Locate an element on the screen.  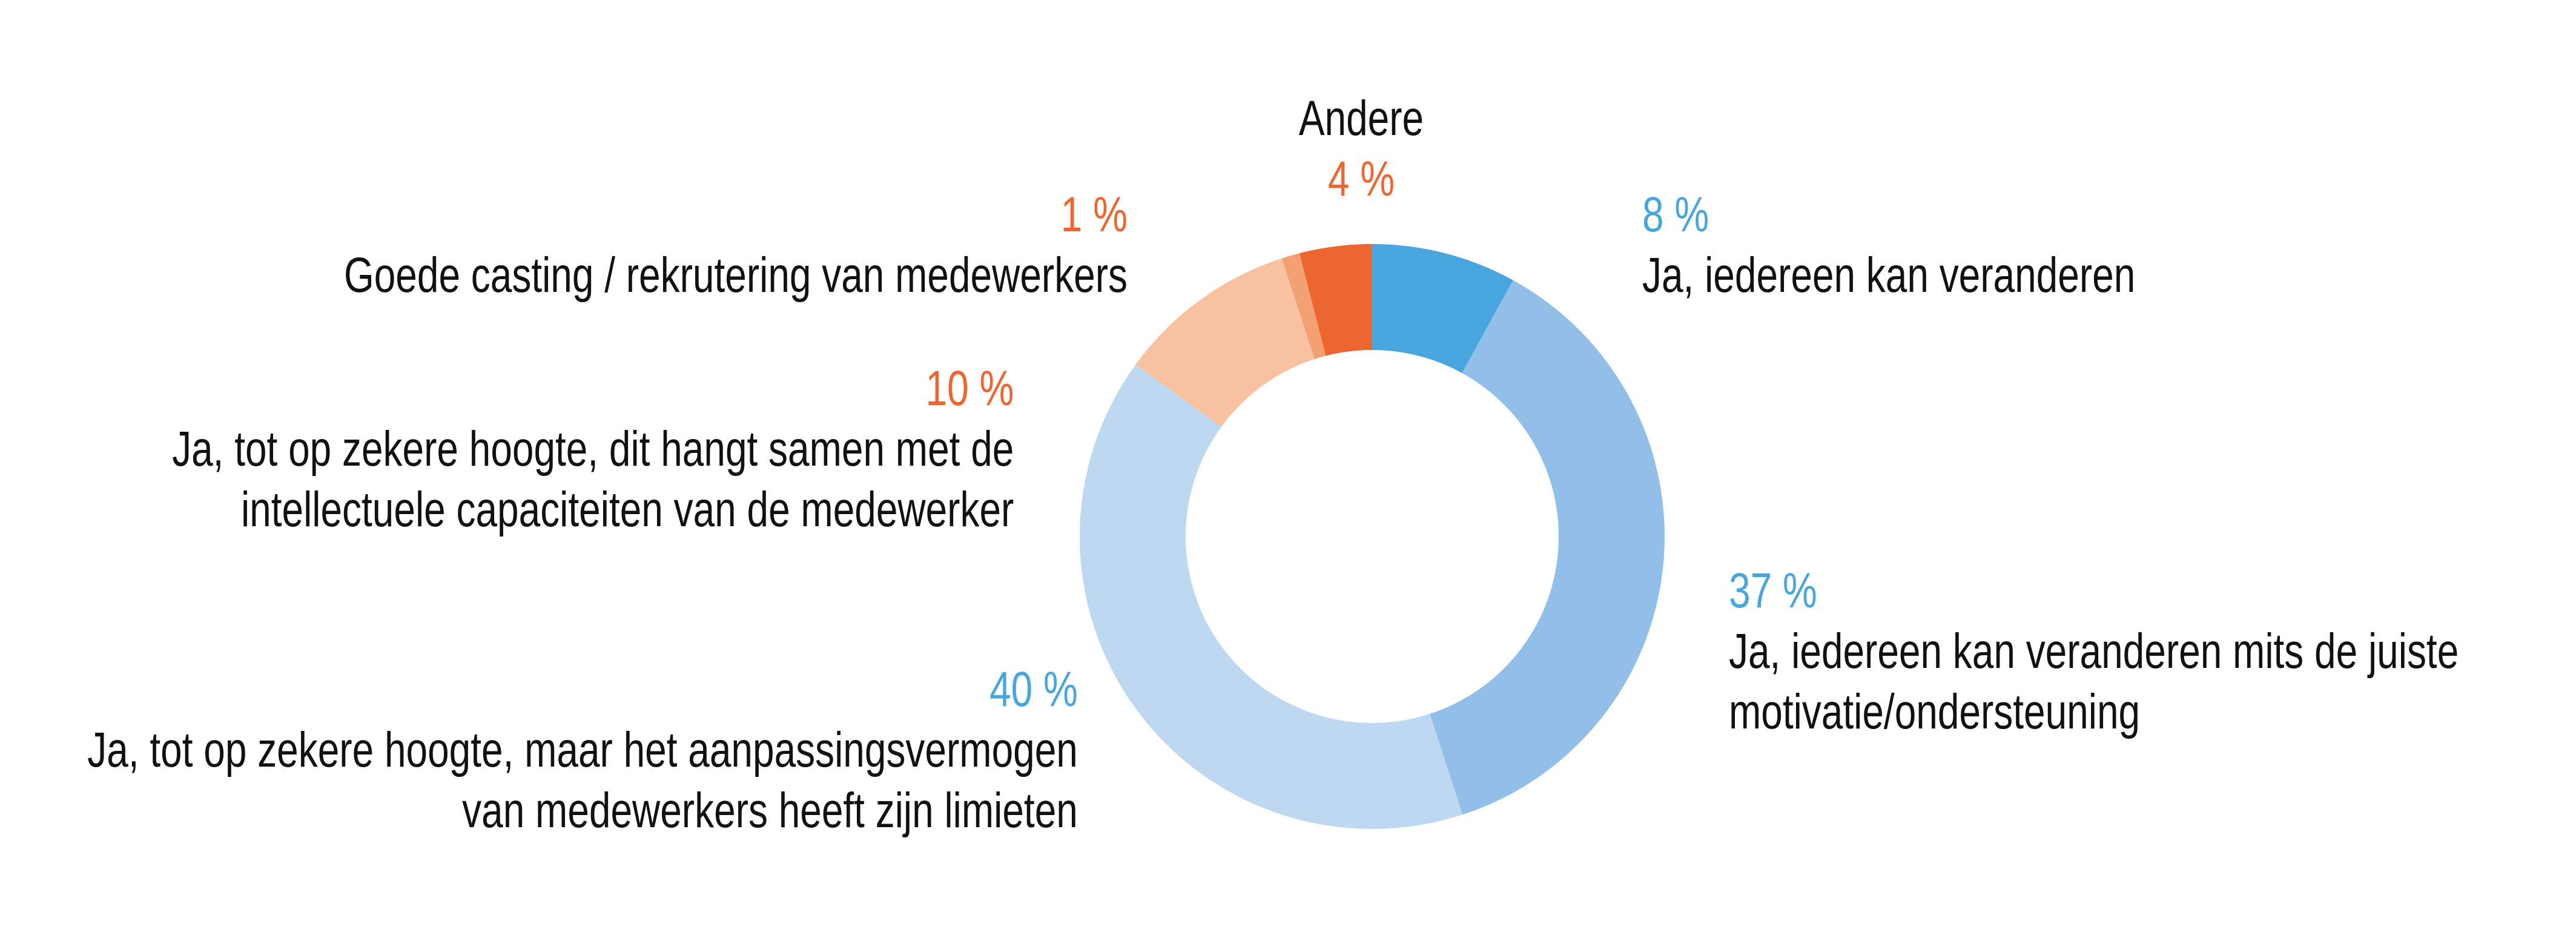
label-andere: Andere 4 % is located at coordinates (1361, 149).